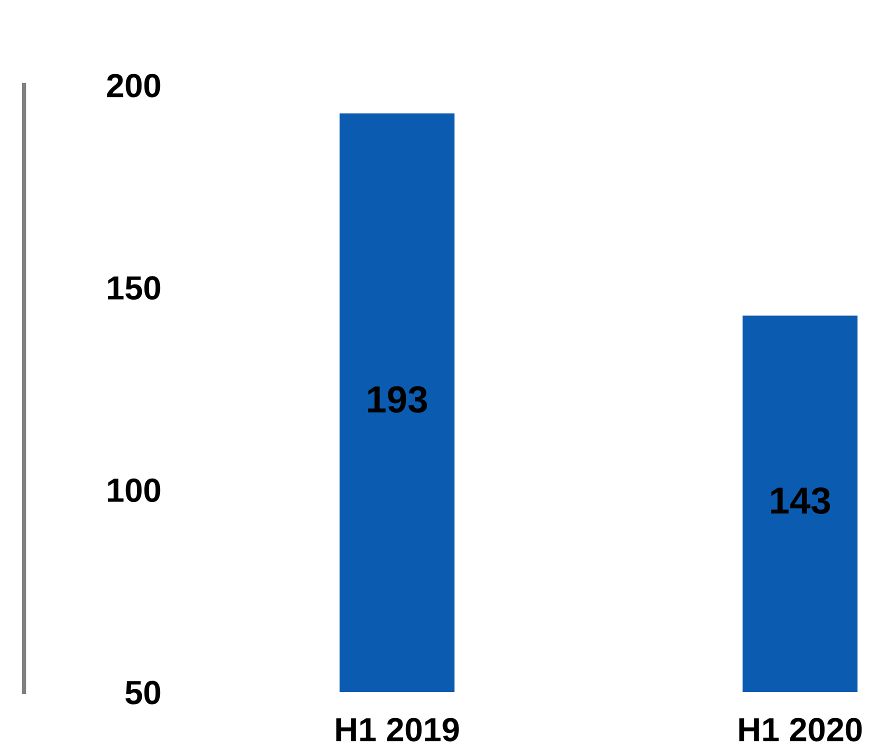 The image size is (871, 751). I want to click on data-label: 143, so click(800, 500).